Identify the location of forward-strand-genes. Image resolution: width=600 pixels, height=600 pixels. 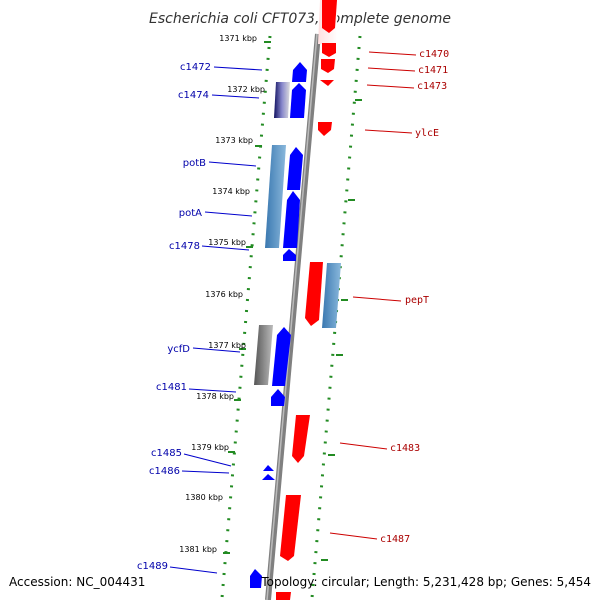
(278, 325).